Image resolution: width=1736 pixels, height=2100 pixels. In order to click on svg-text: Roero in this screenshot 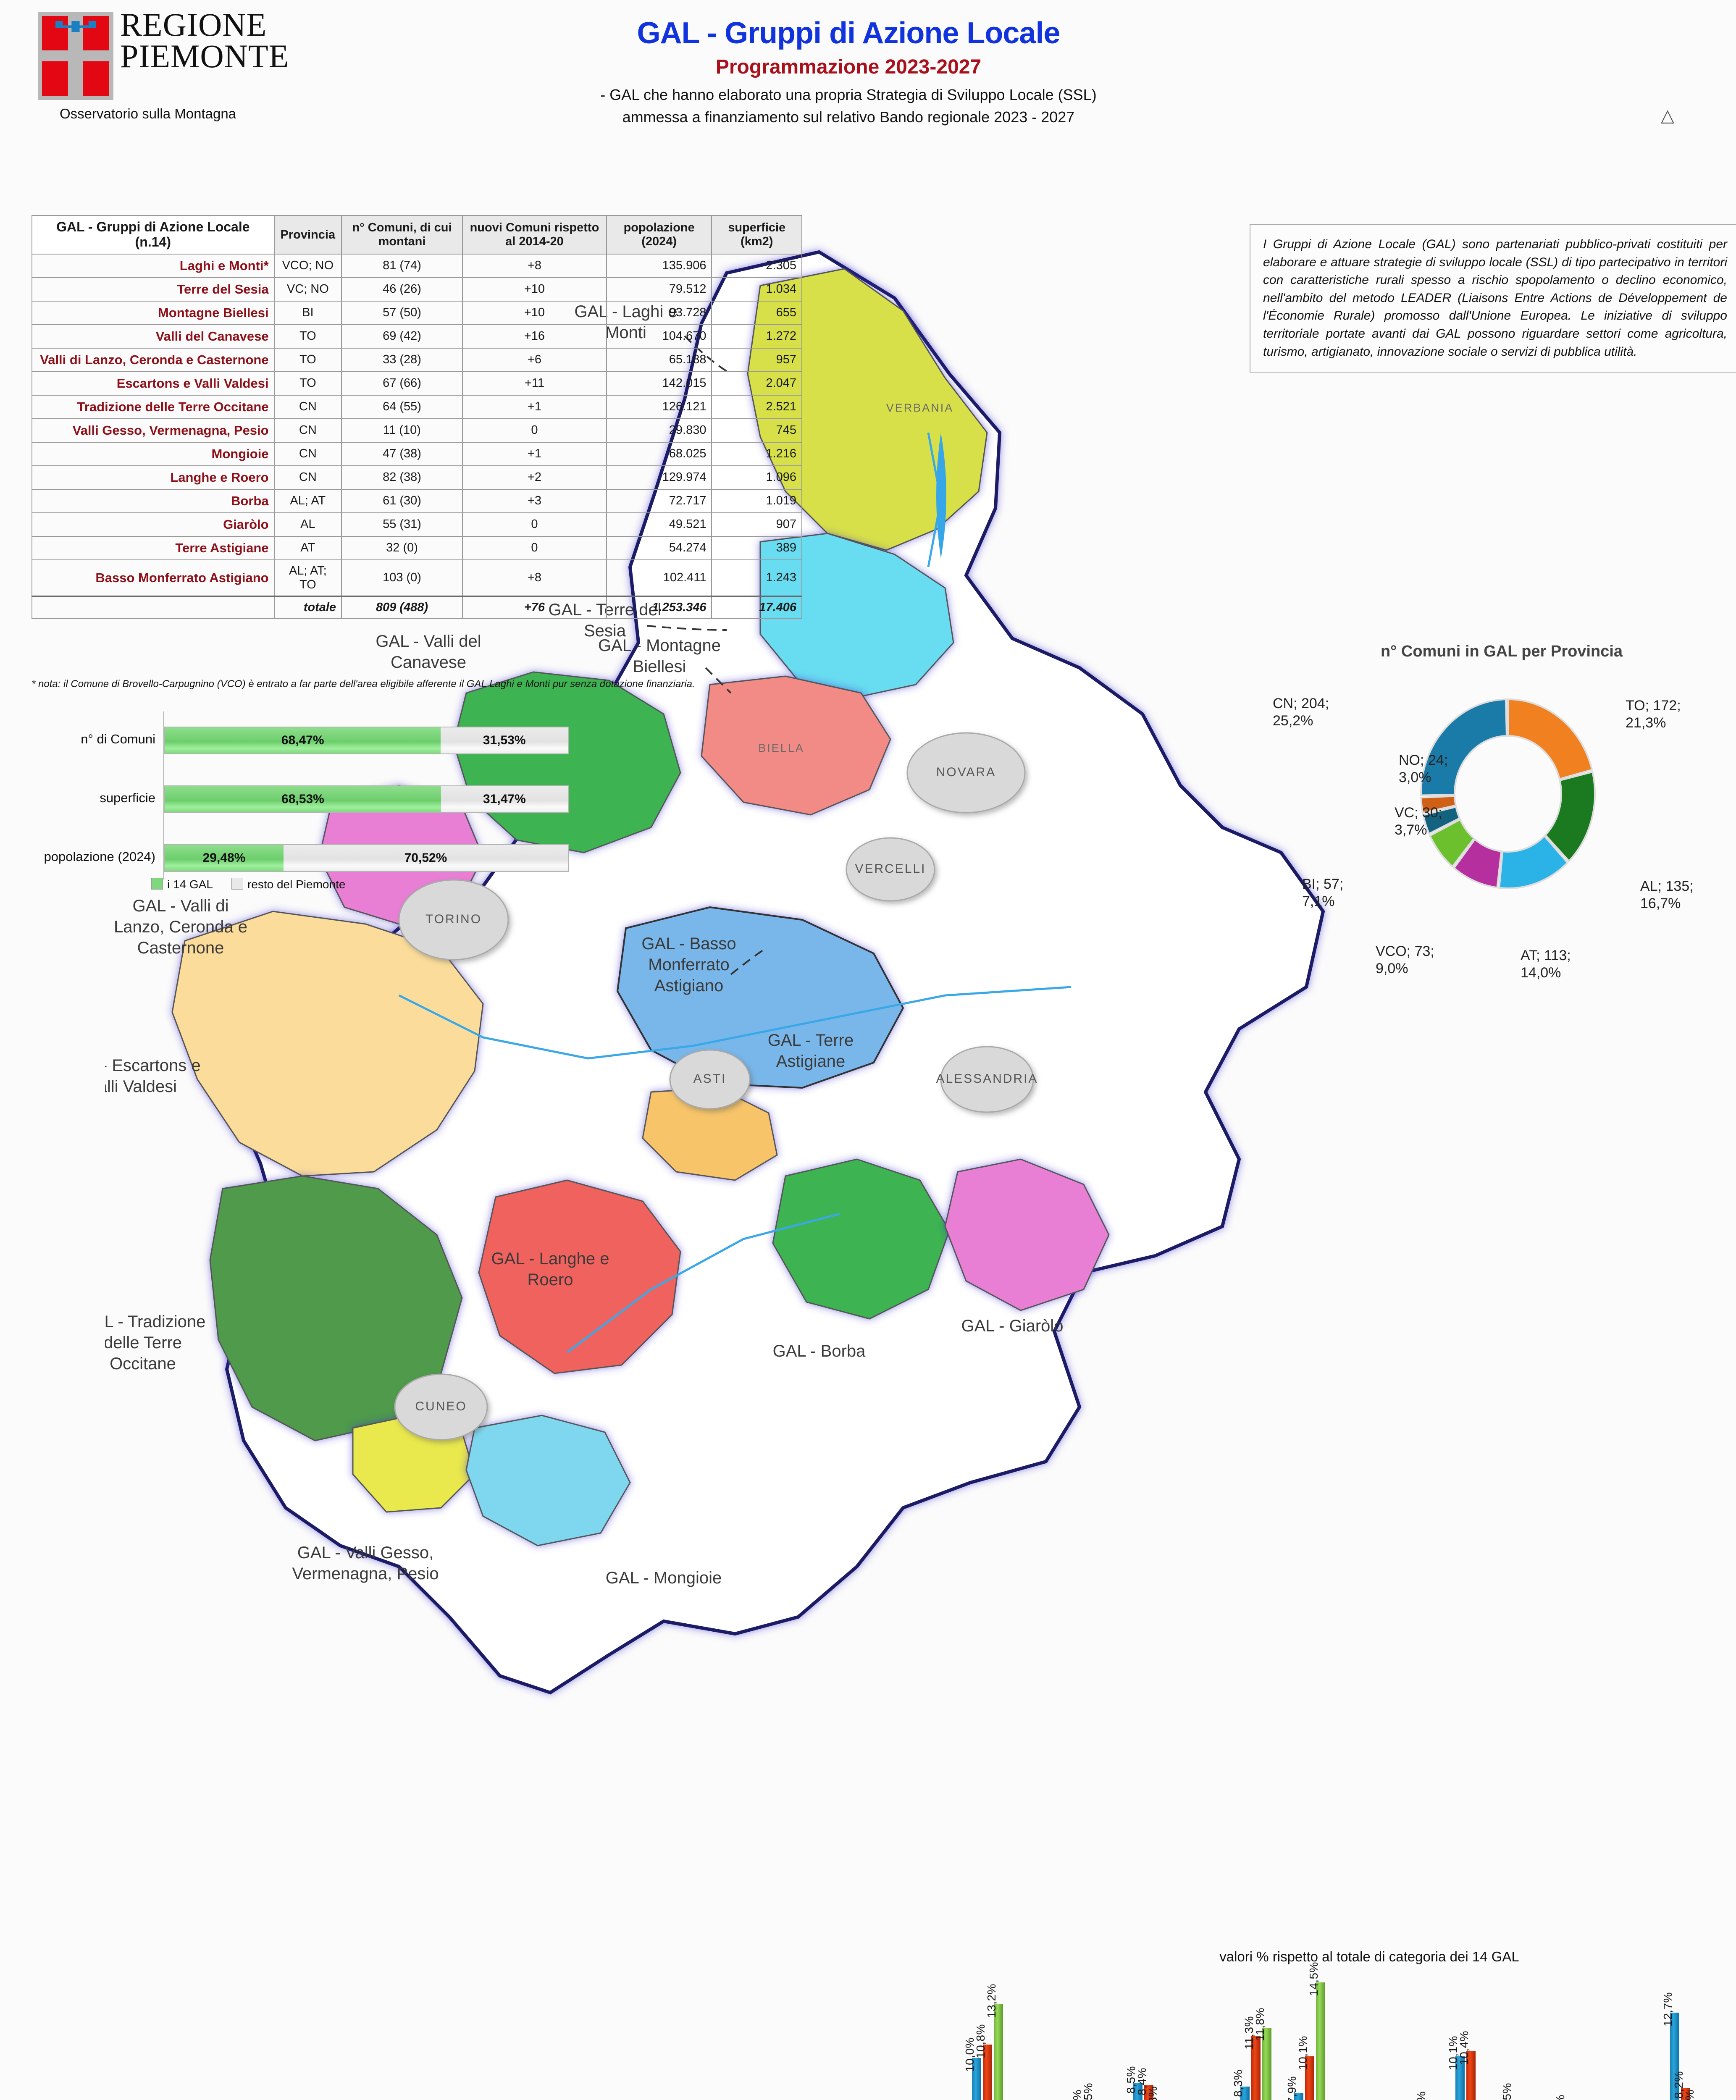, I will do `click(550, 1279)`.